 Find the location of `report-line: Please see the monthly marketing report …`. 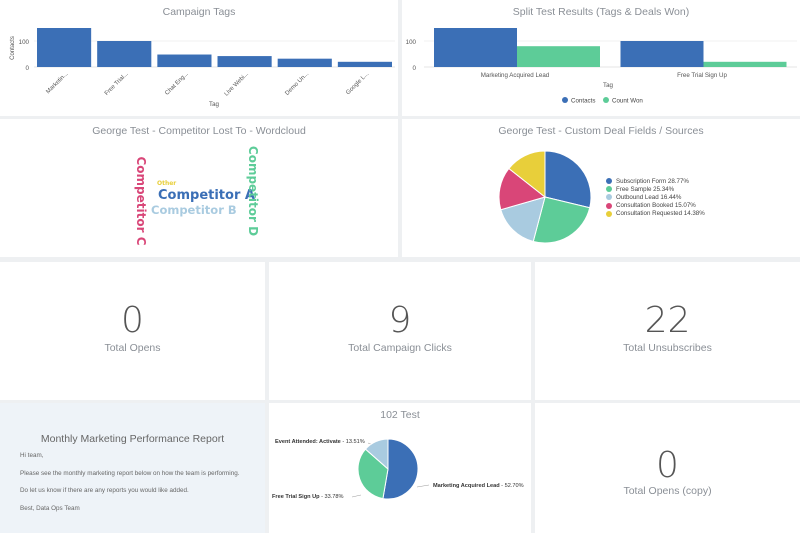

report-line: Please see the monthly marketing report … is located at coordinates (130, 473).